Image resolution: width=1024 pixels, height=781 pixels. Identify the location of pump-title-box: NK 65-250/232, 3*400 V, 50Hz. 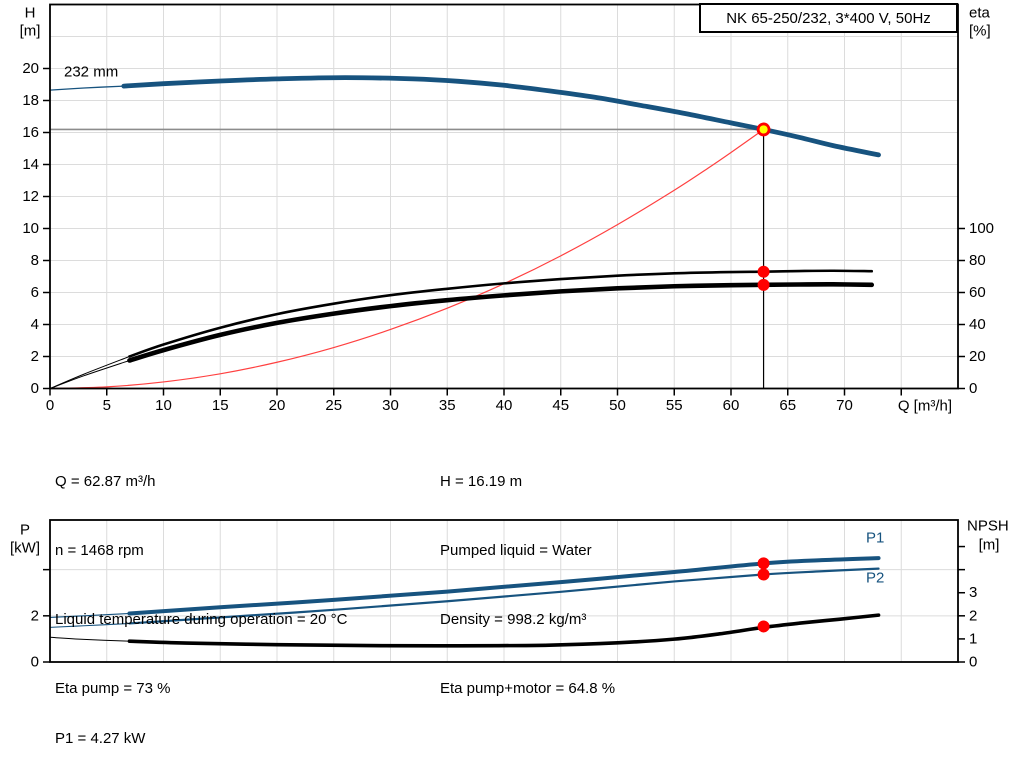
(828, 18).